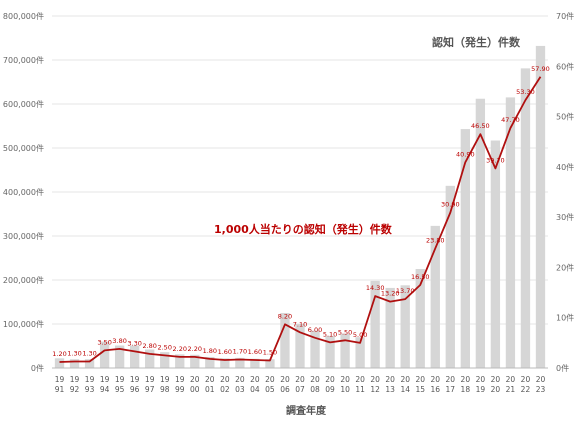 The width and height of the screenshot is (576, 430). What do you see at coordinates (405, 389) in the screenshot?
I see `x-tick-label: 14` at bounding box center [405, 389].